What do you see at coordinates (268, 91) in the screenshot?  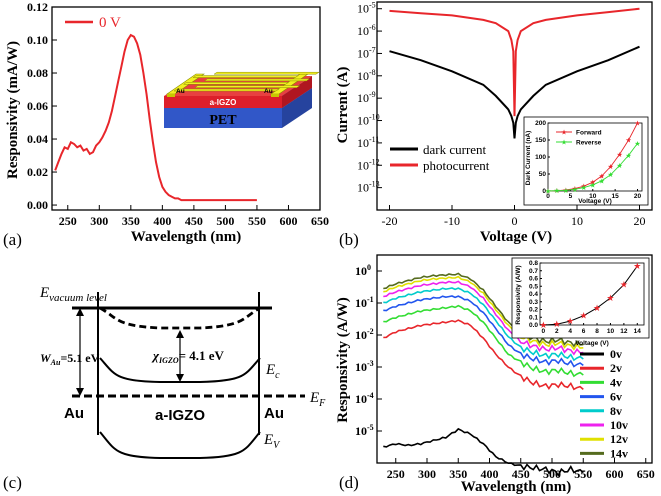 I see `device-au-right: Au` at bounding box center [268, 91].